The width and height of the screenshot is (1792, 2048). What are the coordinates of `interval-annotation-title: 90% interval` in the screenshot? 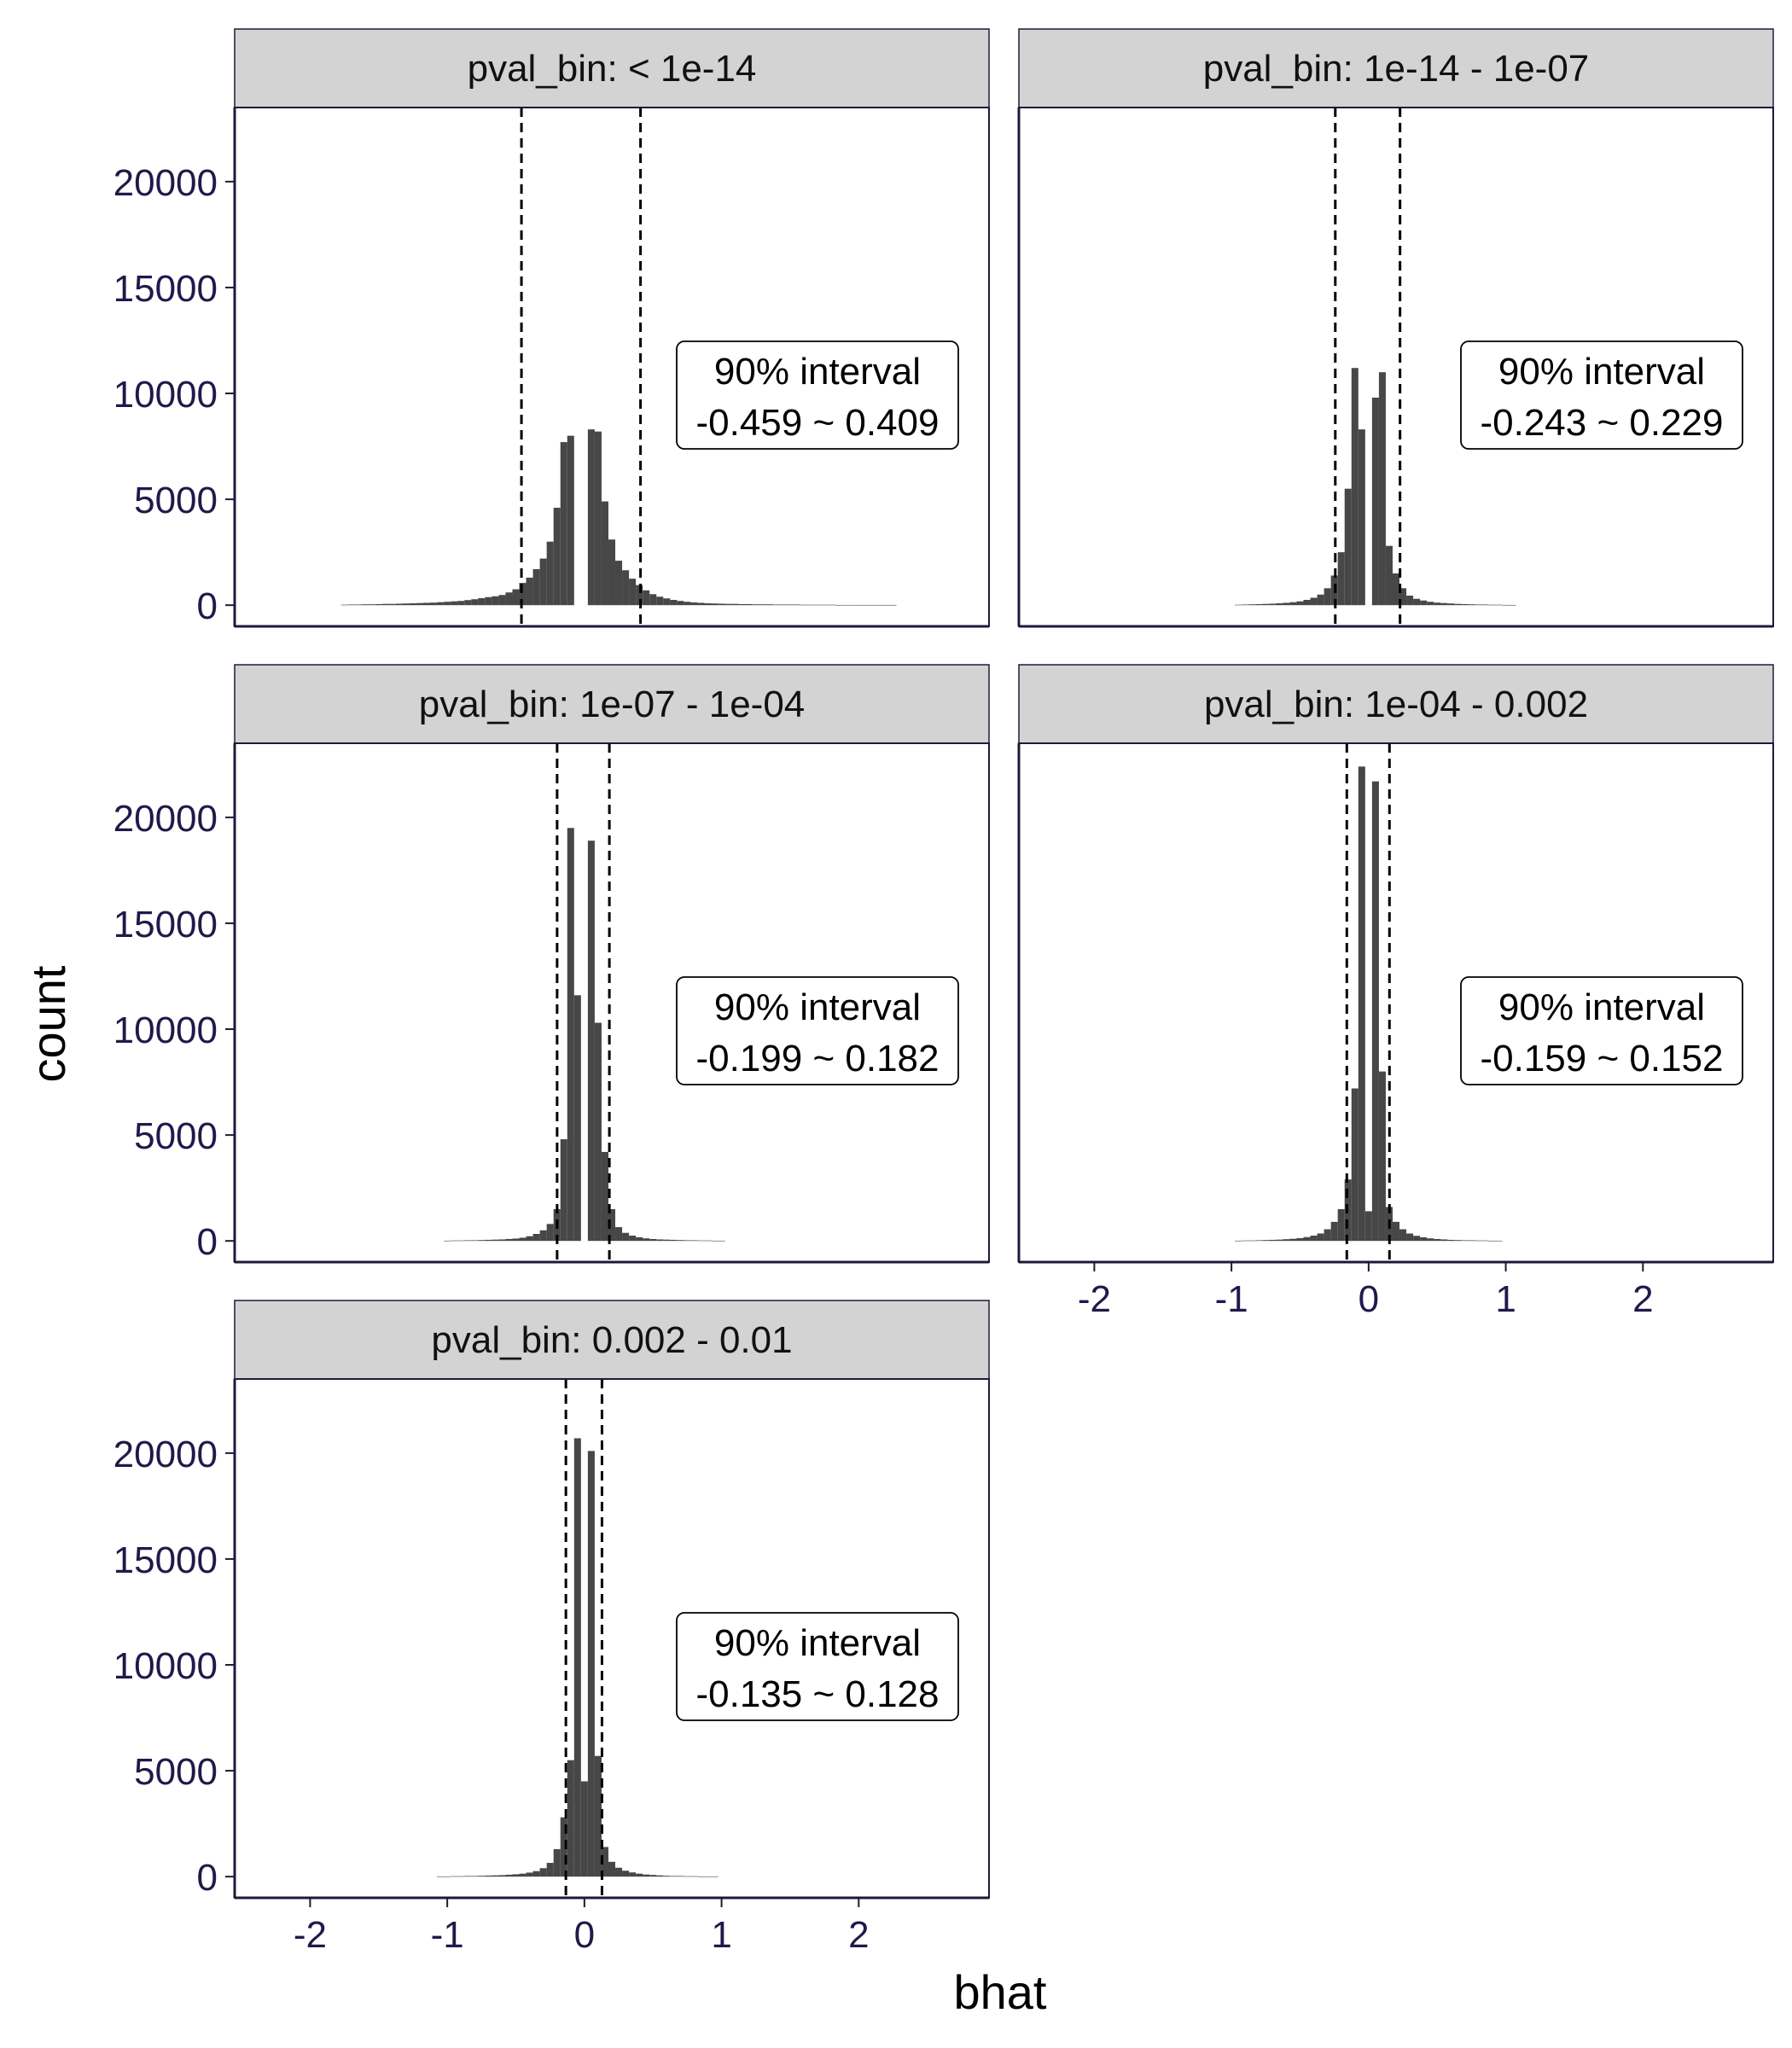 It's located at (817, 372).